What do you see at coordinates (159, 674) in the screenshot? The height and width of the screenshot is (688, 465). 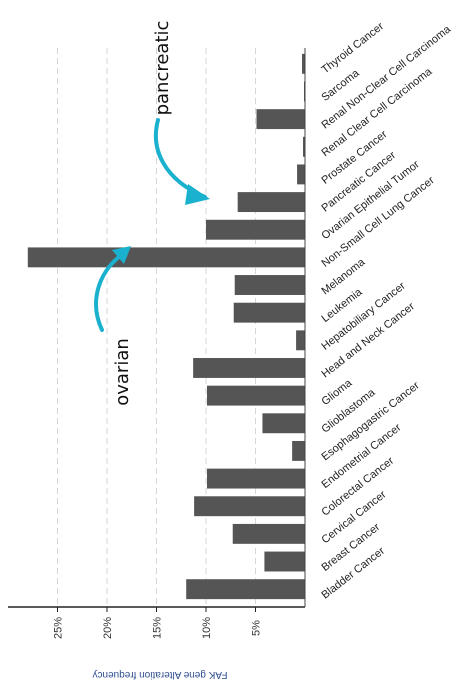 I see `value-axis-title: FAK gene Alteration frequency` at bounding box center [159, 674].